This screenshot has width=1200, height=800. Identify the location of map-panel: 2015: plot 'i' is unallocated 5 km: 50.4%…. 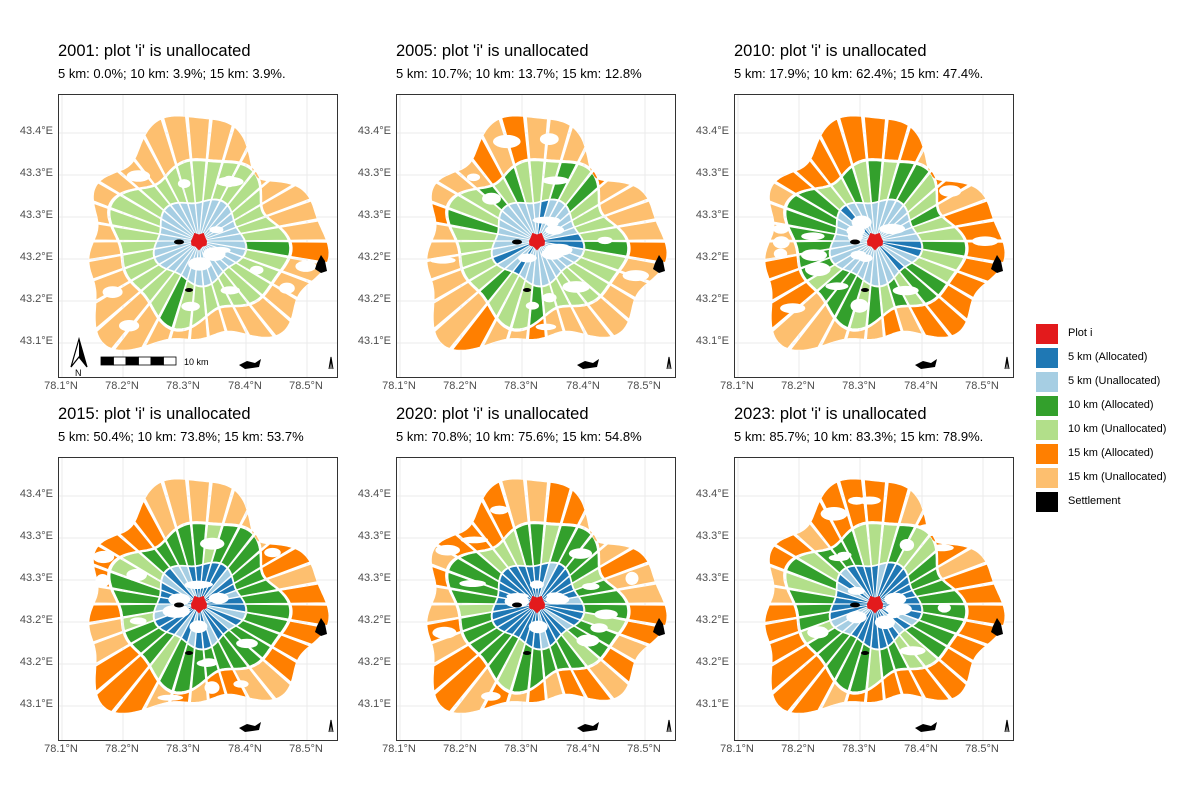
(199, 580).